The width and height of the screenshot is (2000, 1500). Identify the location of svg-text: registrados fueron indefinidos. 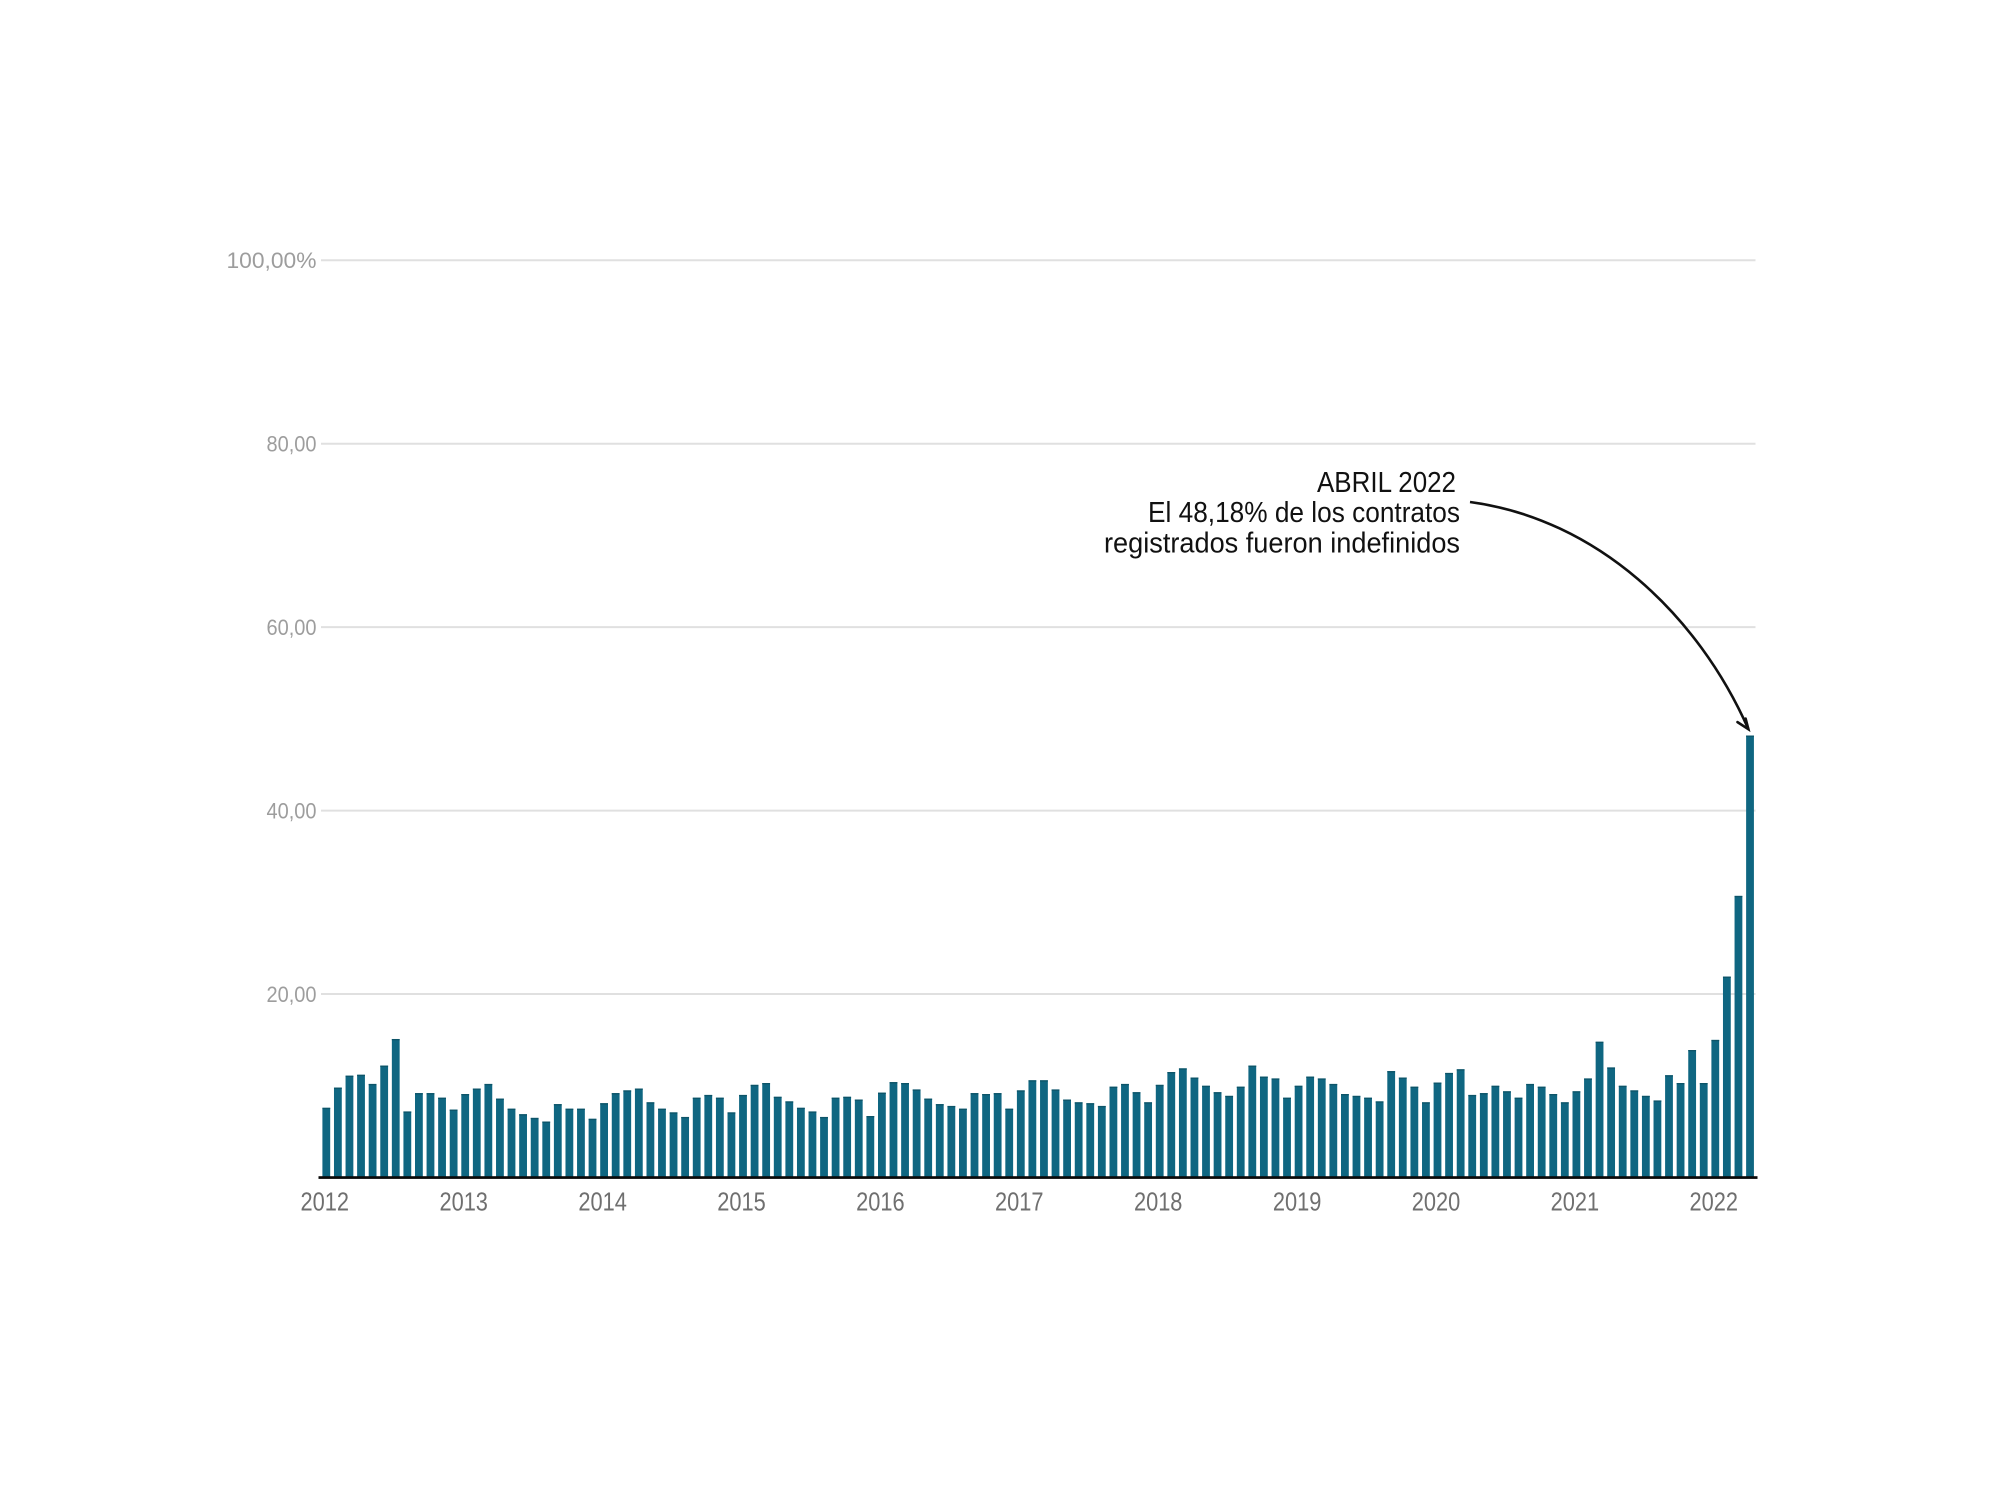
(1282, 544).